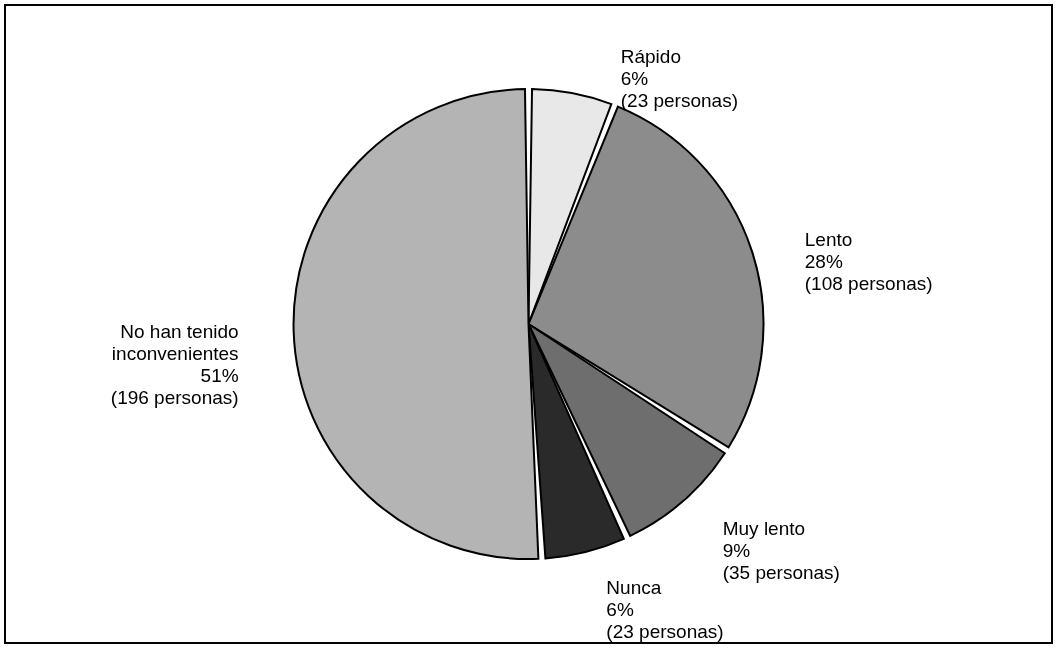  Describe the element at coordinates (650, 56) in the screenshot. I see `slice-label: Rápido` at that location.